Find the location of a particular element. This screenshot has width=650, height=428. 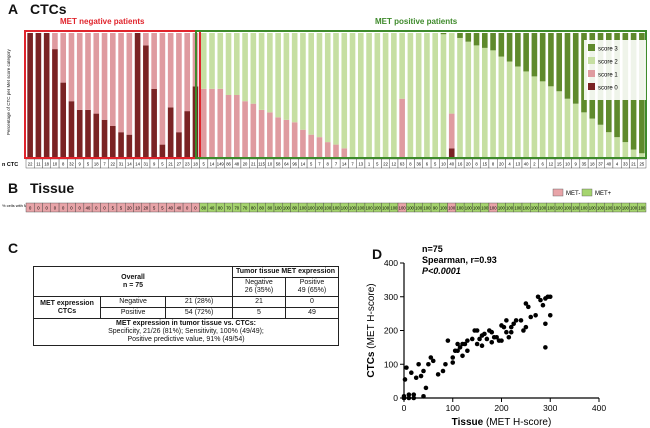

table-row2-pos: 49 is located at coordinates (312, 313).